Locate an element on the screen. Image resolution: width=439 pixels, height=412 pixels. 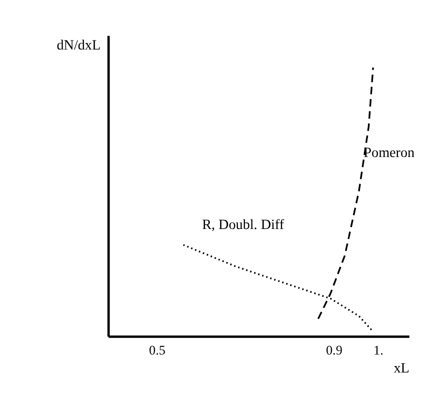
x-tick-label: 1. is located at coordinates (378, 350).